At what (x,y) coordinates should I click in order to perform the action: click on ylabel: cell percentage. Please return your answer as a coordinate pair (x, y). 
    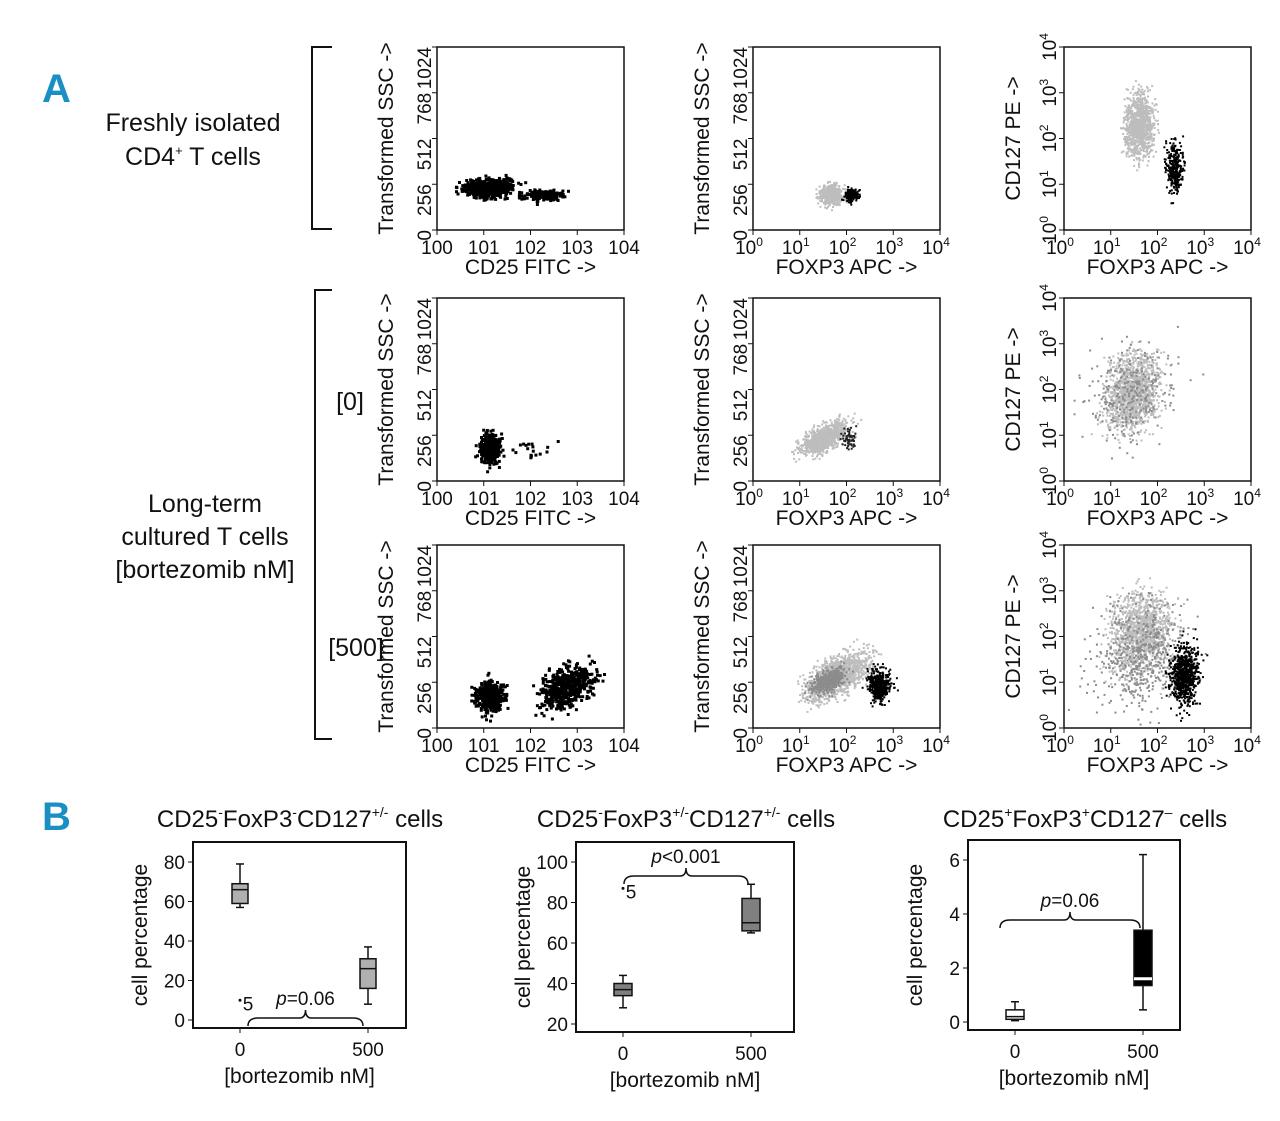
    Looking at the image, I should click on (140, 935).